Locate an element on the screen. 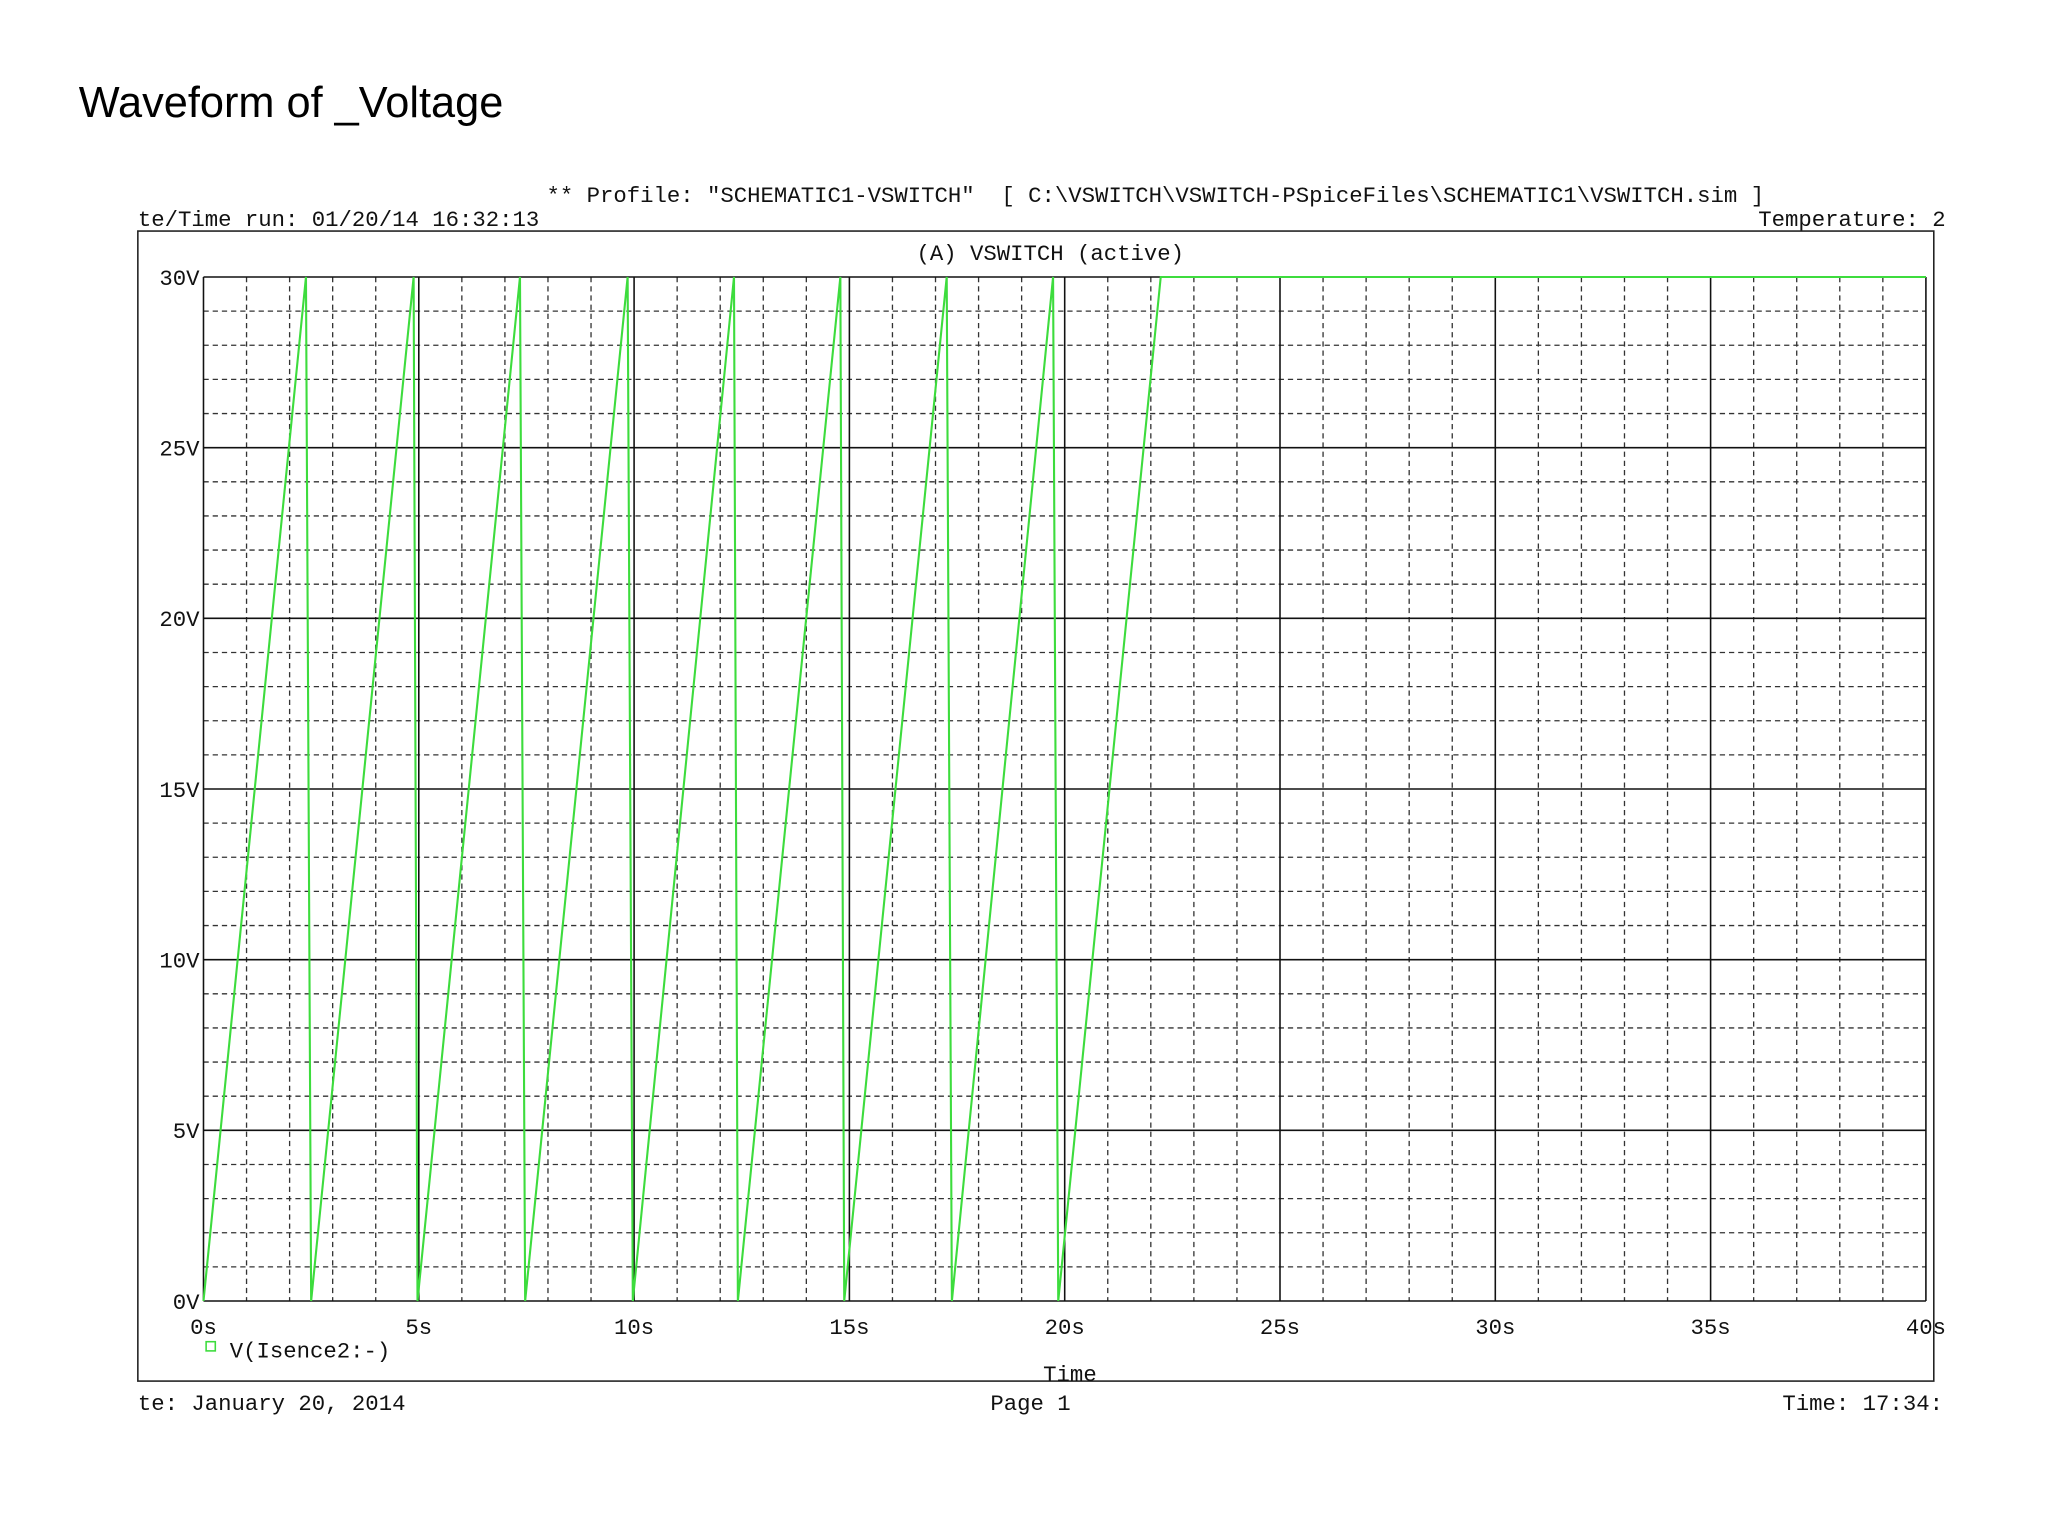 Image resolution: width=2048 pixels, height=1536 pixels. y-tick-label: 5V is located at coordinates (186, 1132).